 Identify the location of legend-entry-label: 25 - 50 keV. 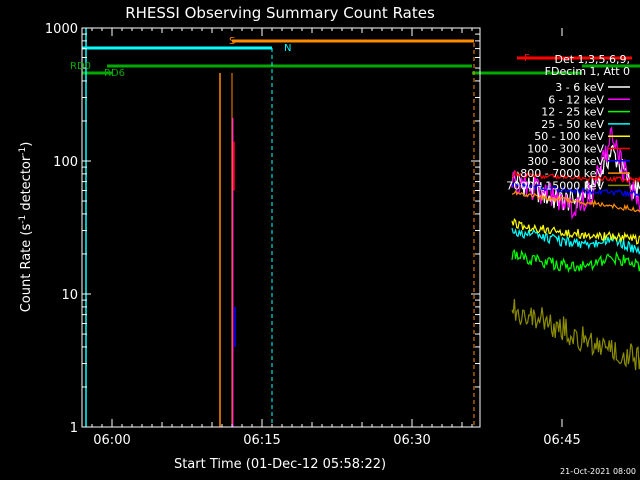
(572, 124).